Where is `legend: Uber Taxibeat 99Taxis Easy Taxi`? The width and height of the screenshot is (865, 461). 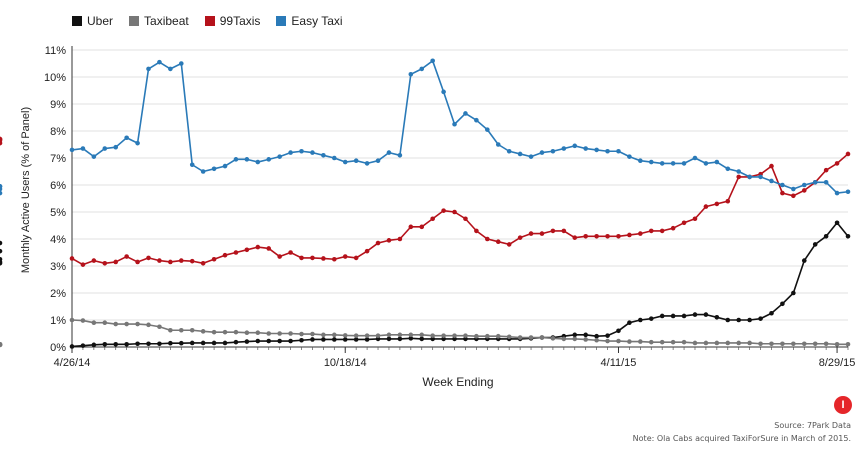
legend: Uber Taxibeat 99Taxis Easy Taxi is located at coordinates (207, 21).